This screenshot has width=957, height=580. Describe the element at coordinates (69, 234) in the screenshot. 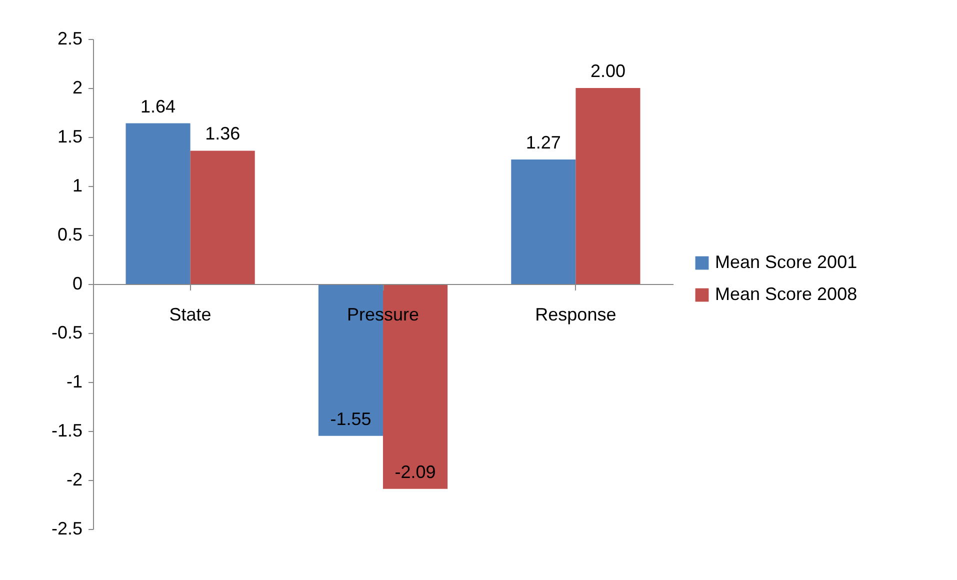

I see `y-tick-label: 0.5` at that location.